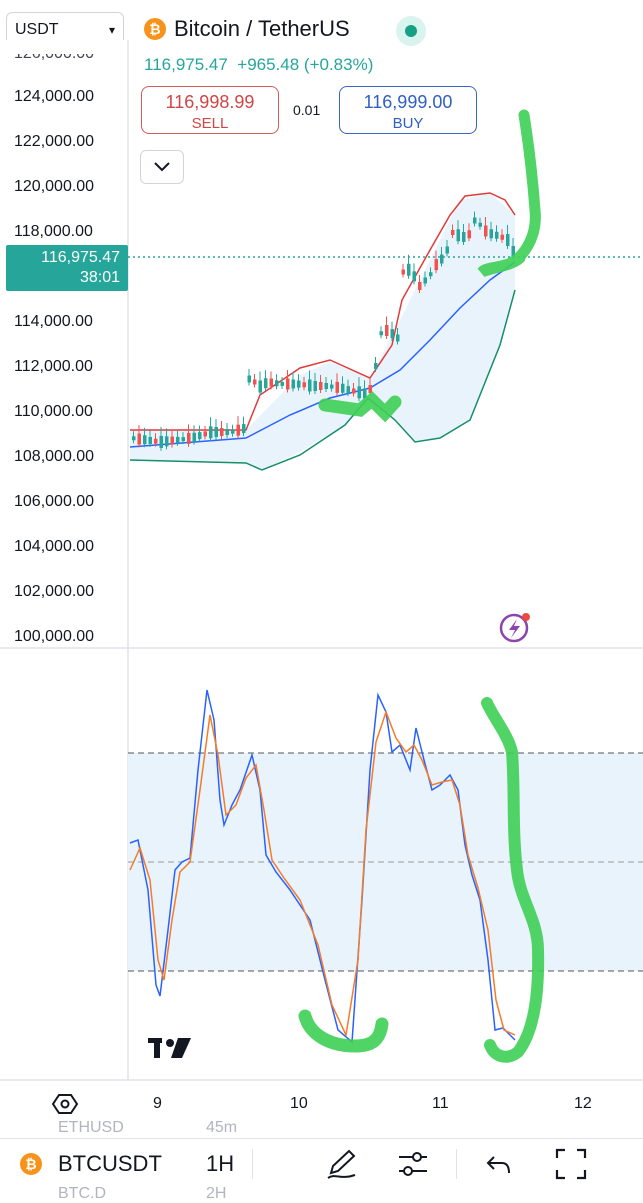  I want to click on price-axis-label: 112,000.00, so click(53, 366).